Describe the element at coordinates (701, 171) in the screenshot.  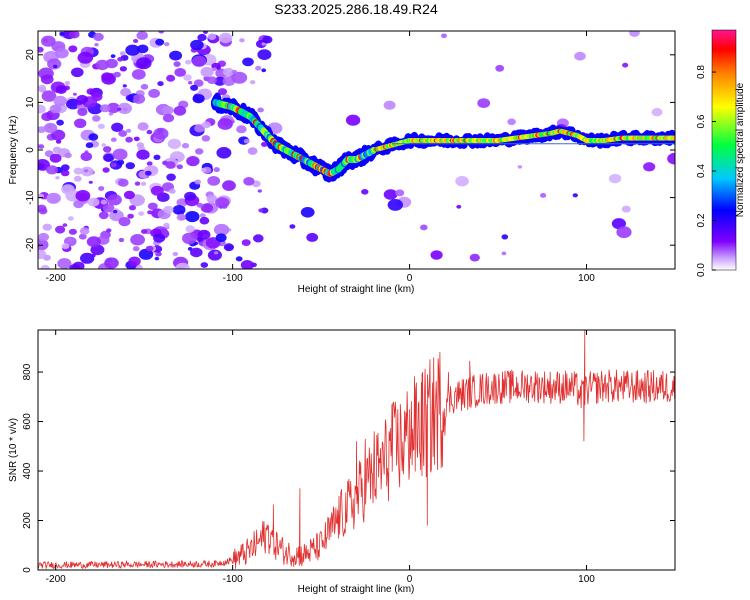
I see `colorbar-tick-label: 0.4` at that location.